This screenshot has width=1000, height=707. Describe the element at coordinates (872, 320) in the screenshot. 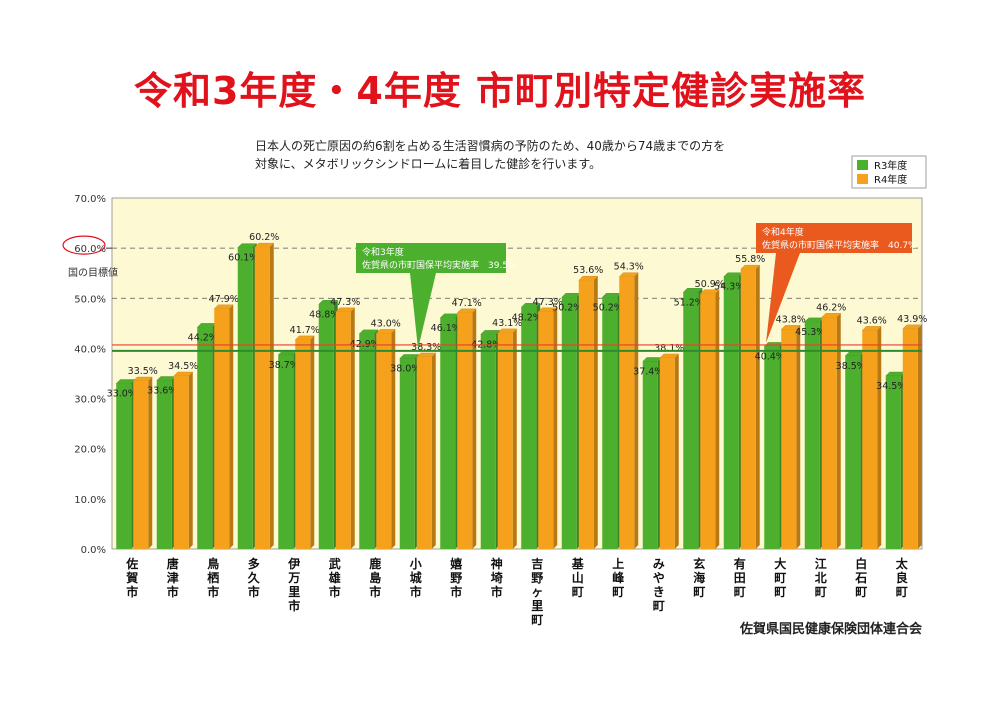

I see `data-label: 43.6%` at that location.